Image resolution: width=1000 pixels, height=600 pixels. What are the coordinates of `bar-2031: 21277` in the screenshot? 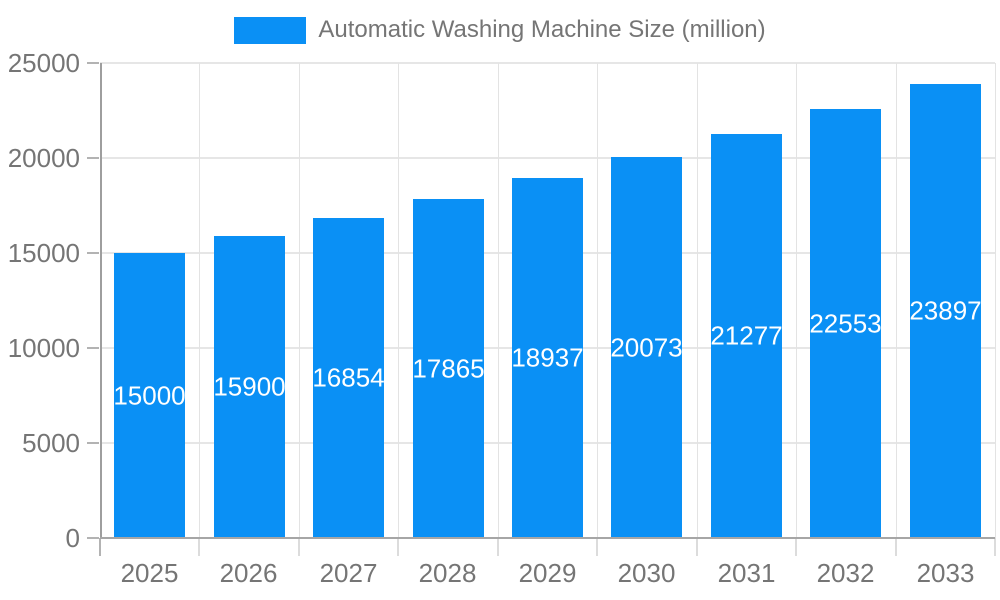 It's located at (746, 336).